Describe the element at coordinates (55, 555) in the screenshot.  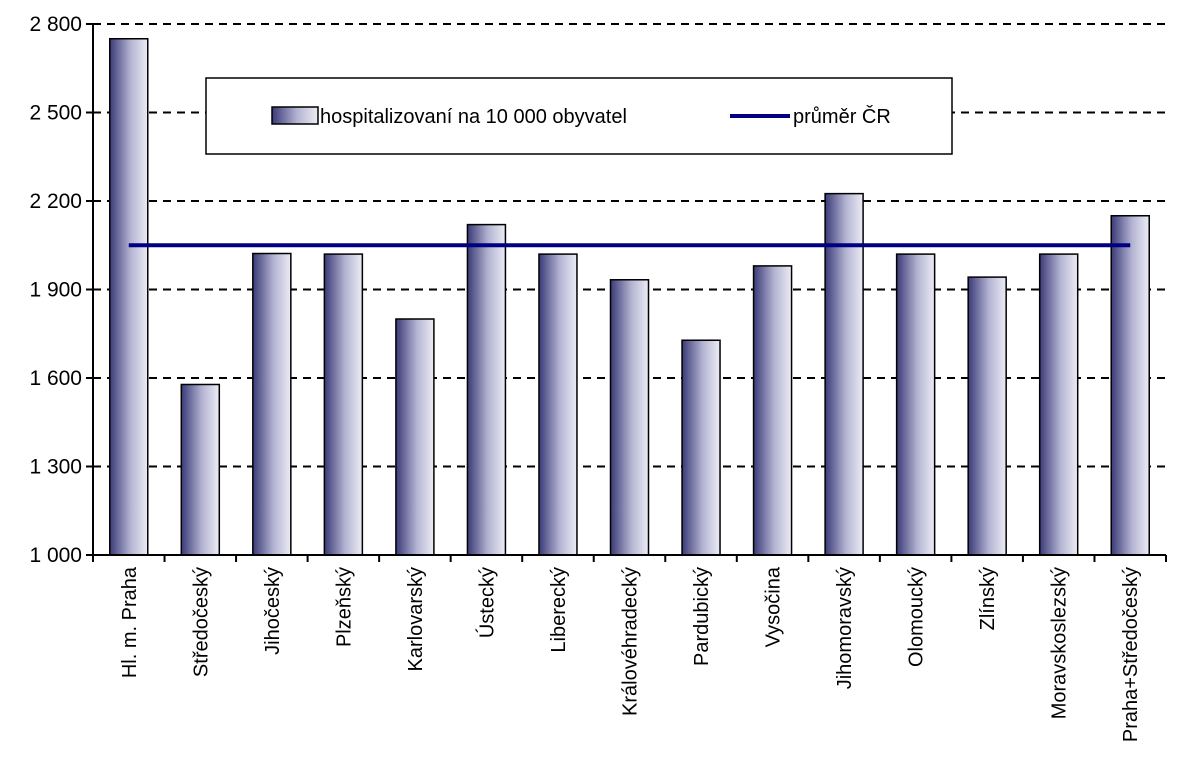
I see `y-tick-label: 1 000` at that location.